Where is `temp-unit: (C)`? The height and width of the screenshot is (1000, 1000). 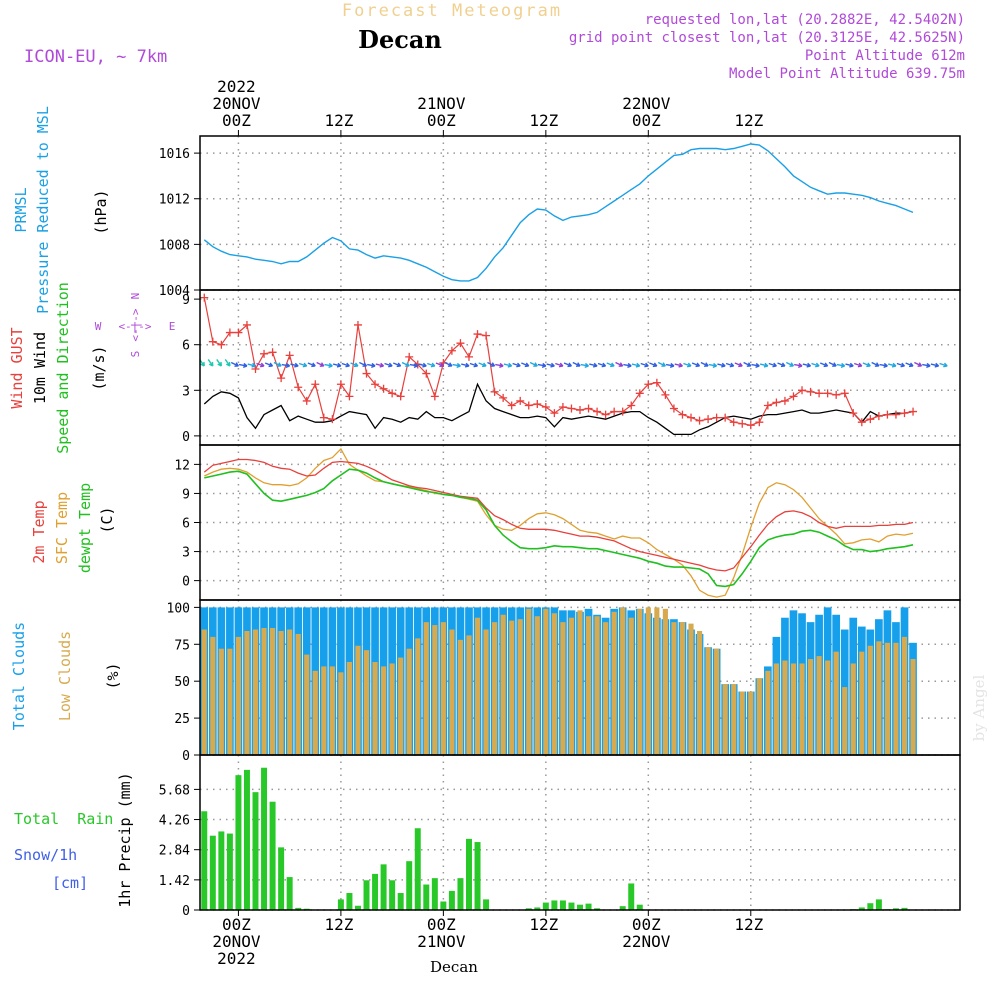 temp-unit: (C) is located at coordinates (107, 519).